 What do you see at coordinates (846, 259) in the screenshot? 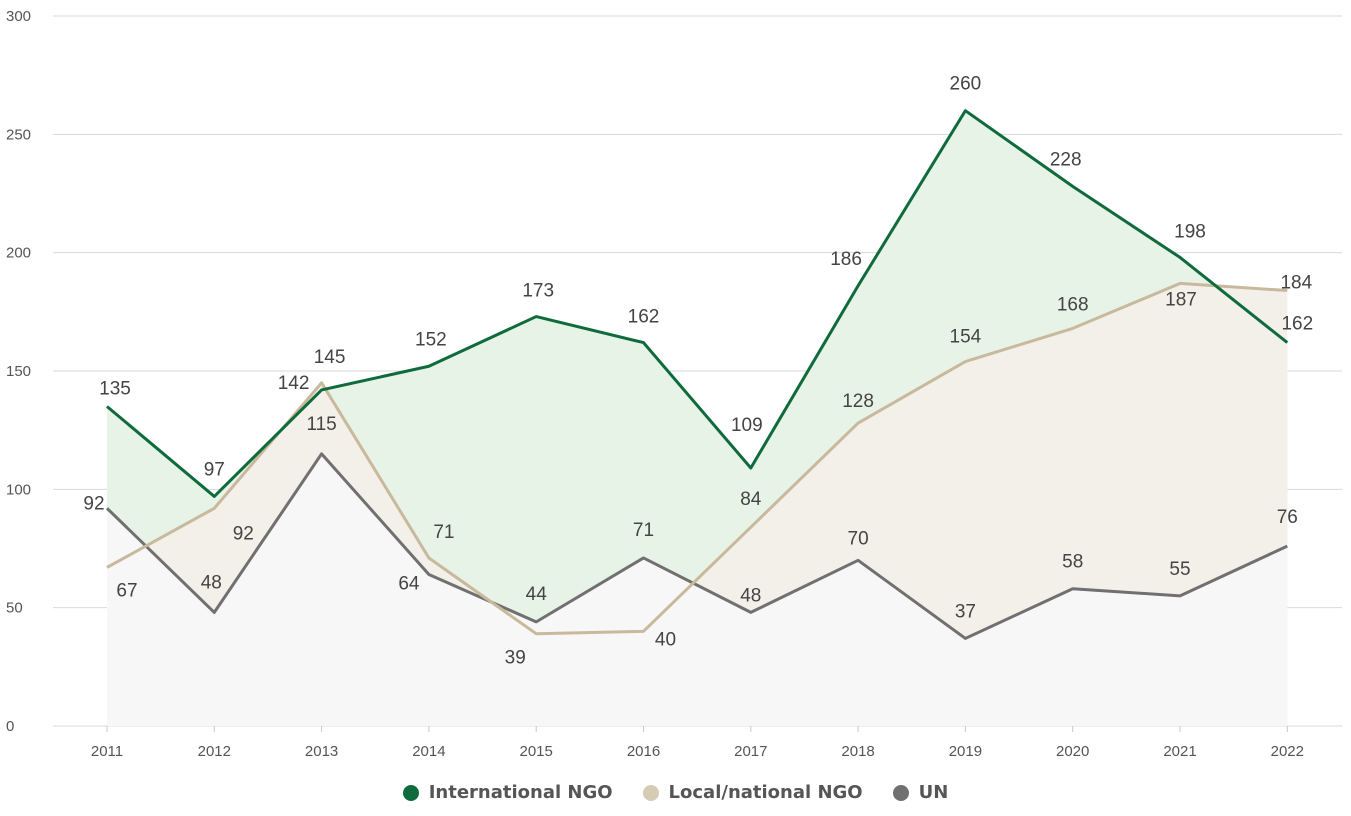
I see `data-label-international-ngo: 186` at bounding box center [846, 259].